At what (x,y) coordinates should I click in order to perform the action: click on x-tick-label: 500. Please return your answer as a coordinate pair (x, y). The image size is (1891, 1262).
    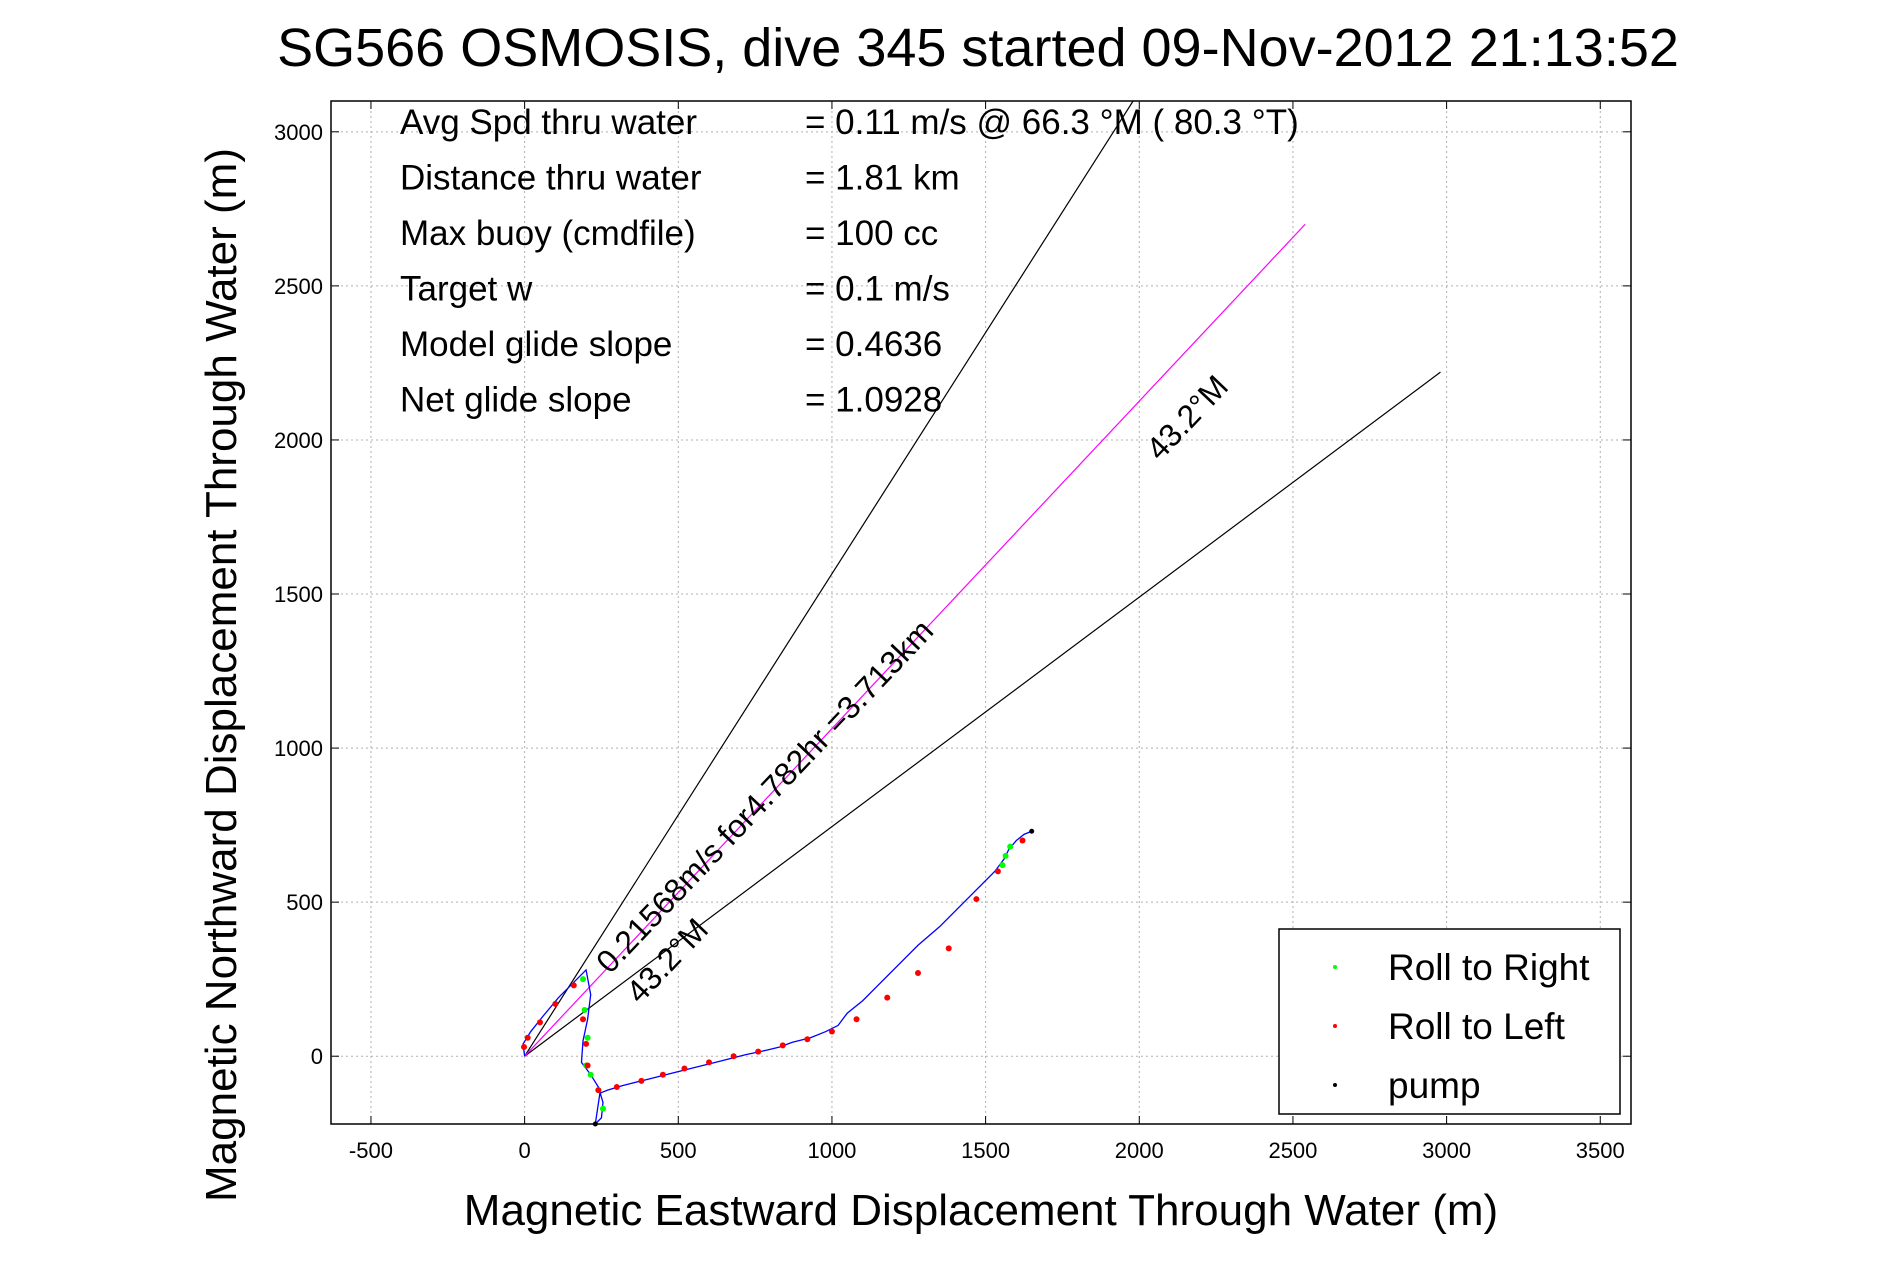
    Looking at the image, I should click on (678, 1150).